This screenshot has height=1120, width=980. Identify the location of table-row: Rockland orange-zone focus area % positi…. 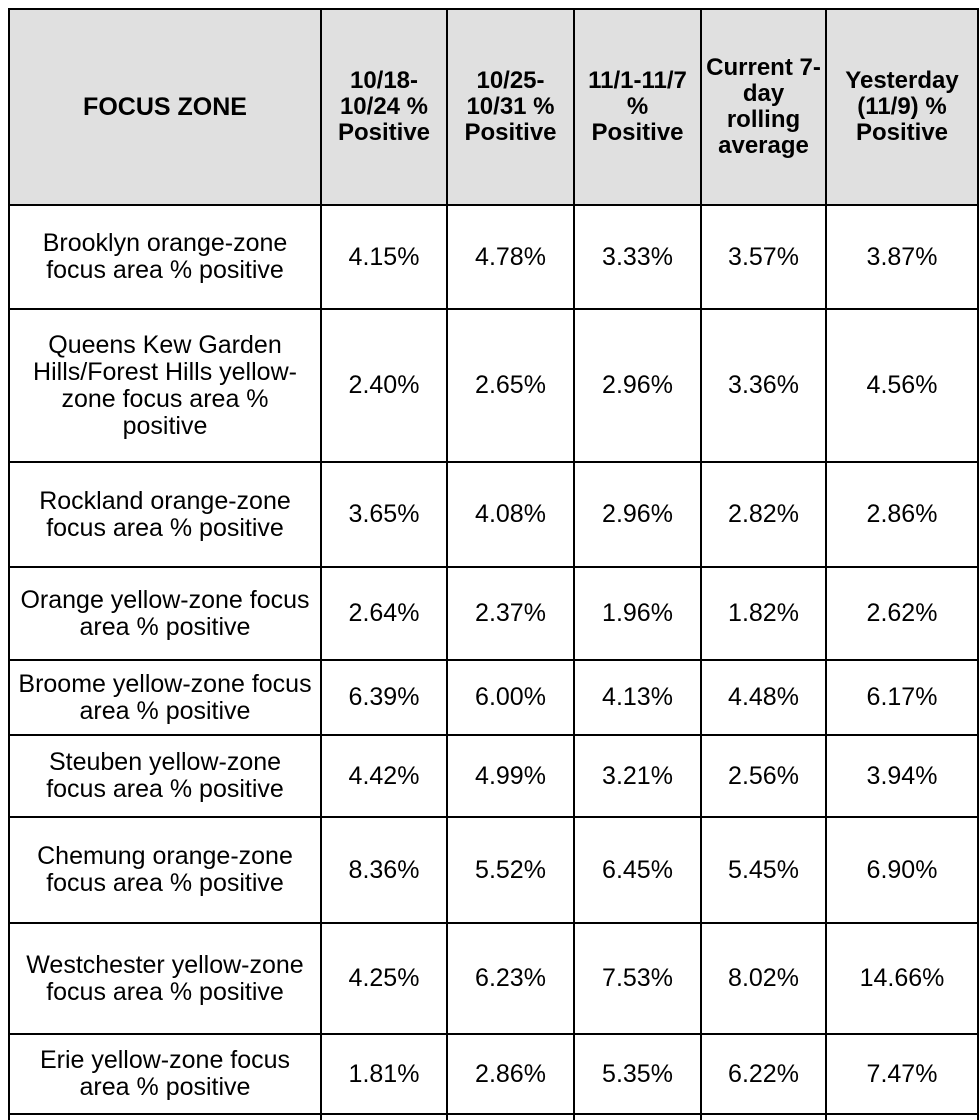
(493, 514).